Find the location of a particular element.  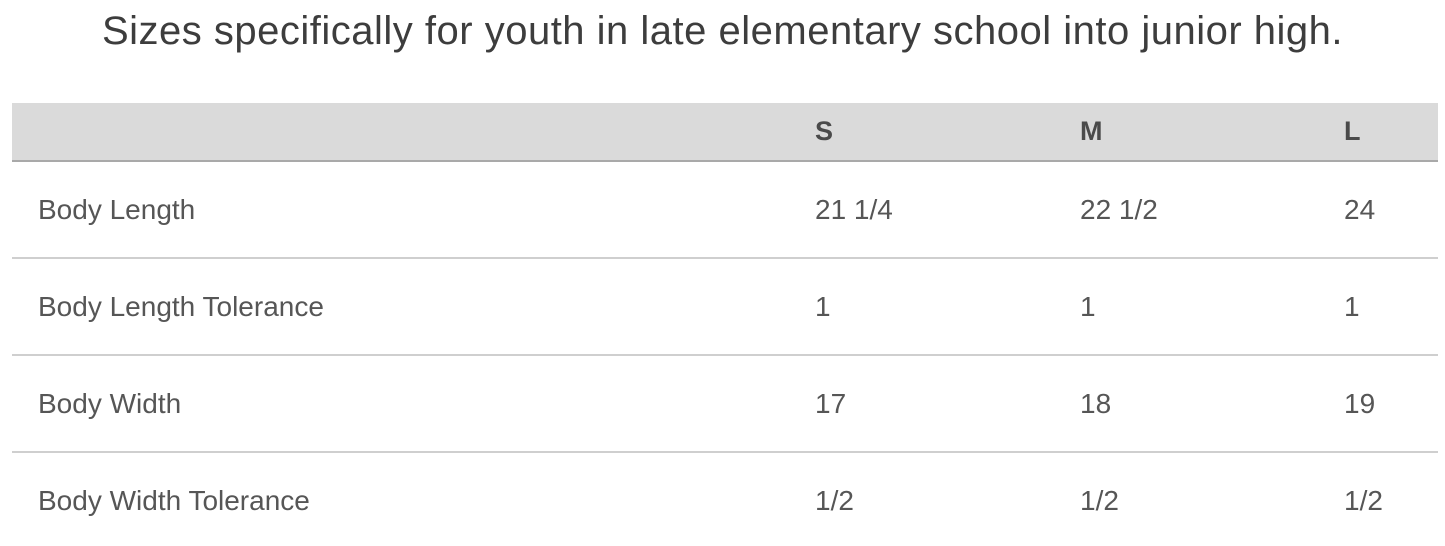

header-row: S M L is located at coordinates (725, 132).